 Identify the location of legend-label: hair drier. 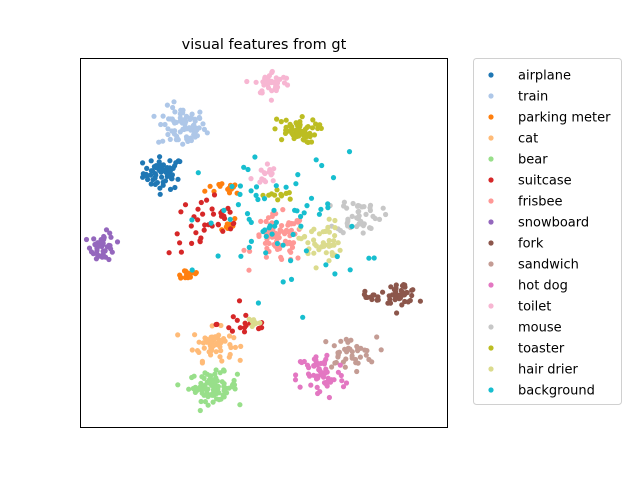
(548, 370).